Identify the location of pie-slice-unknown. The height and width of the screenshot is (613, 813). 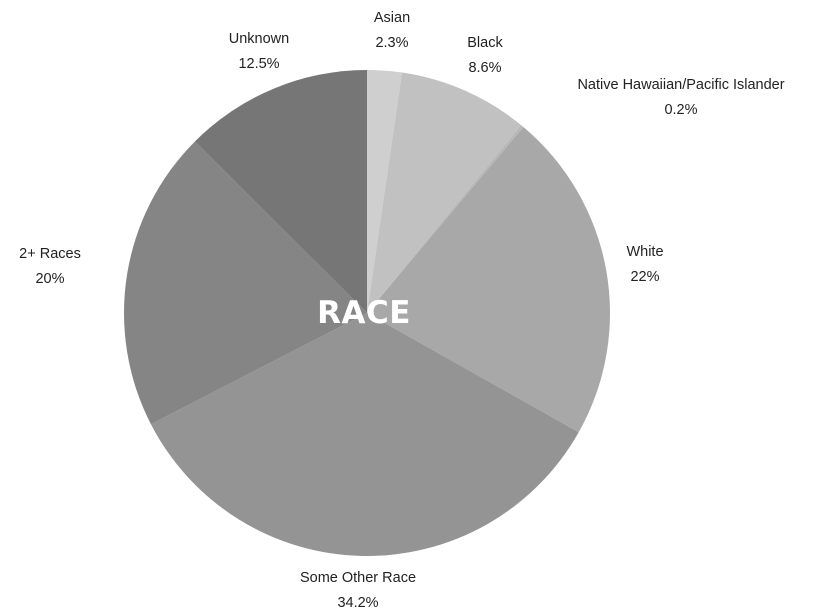
(280, 191).